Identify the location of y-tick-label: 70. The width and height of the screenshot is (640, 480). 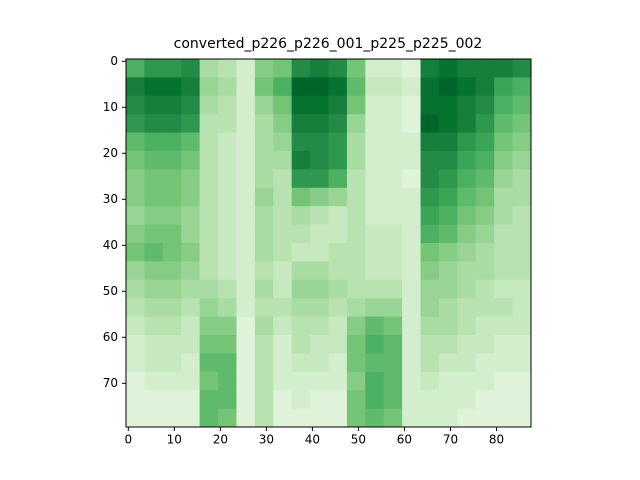
(110, 383).